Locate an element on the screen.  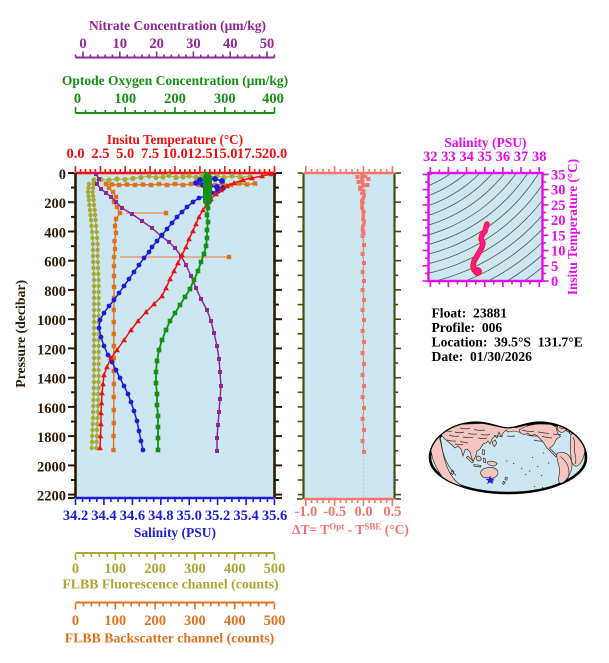
svg-text: 17.5 is located at coordinates (249, 154).